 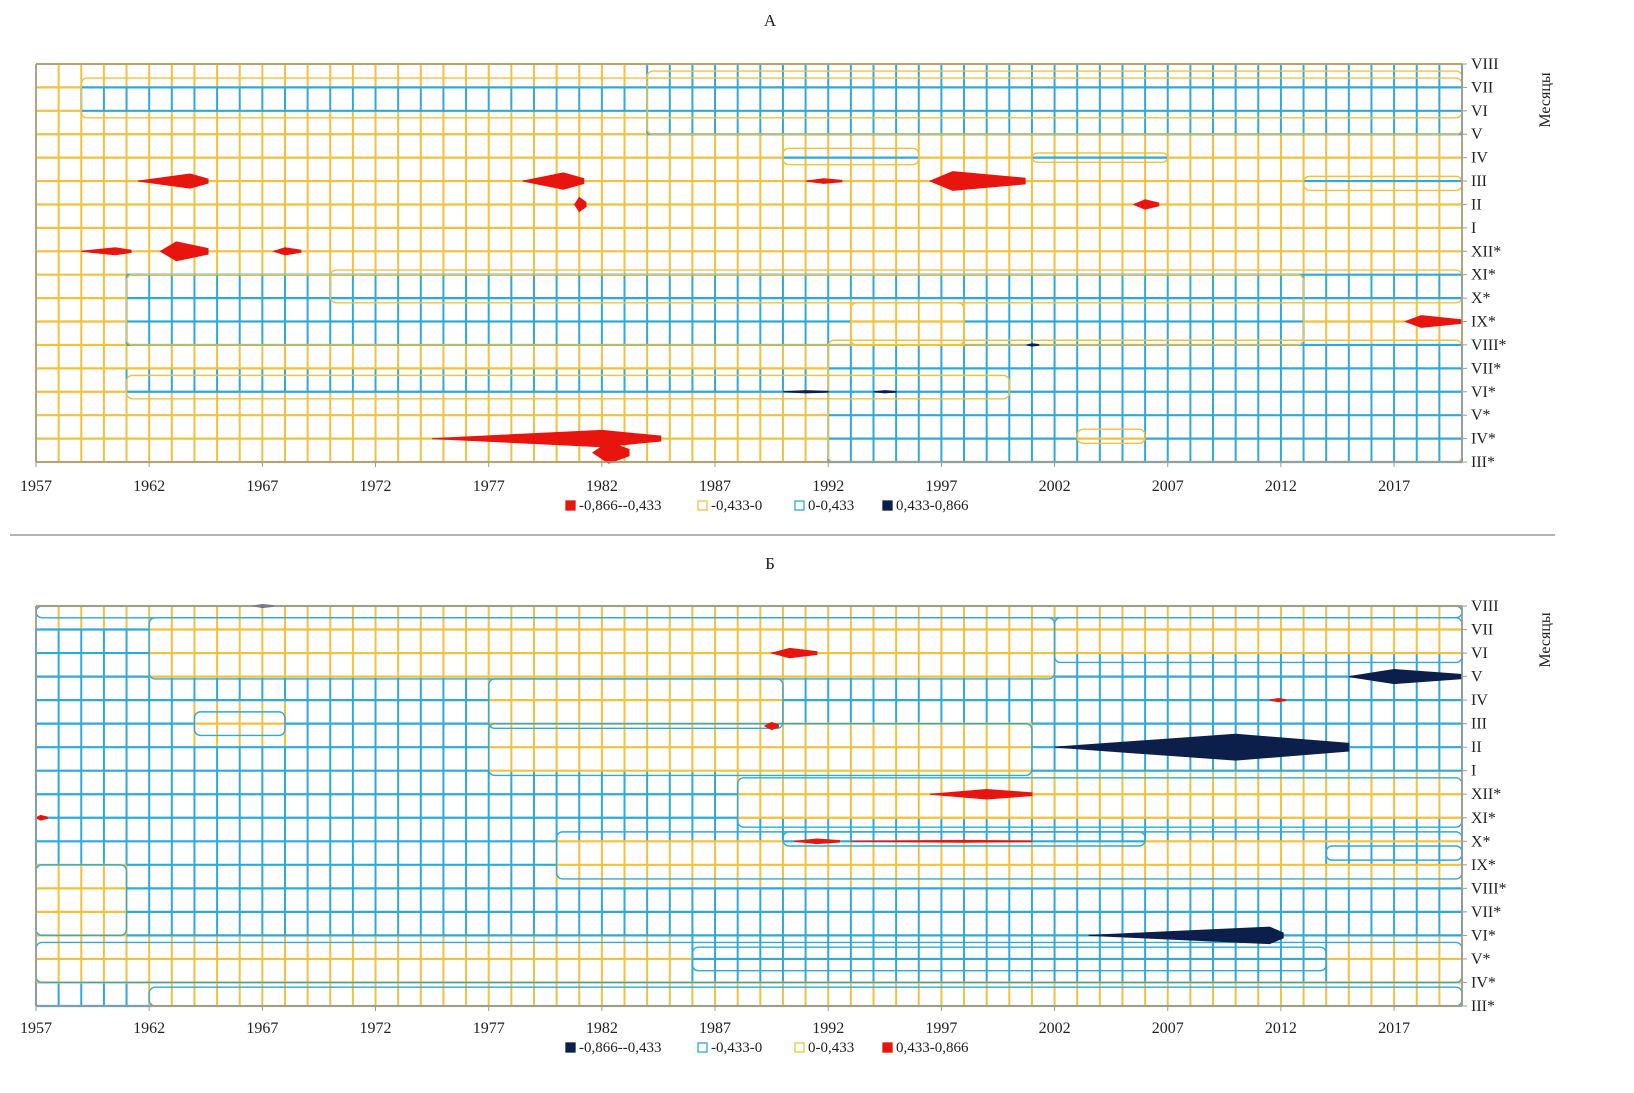 What do you see at coordinates (1055, 1028) in the screenshot?
I see `x-tick-label: 2002` at bounding box center [1055, 1028].